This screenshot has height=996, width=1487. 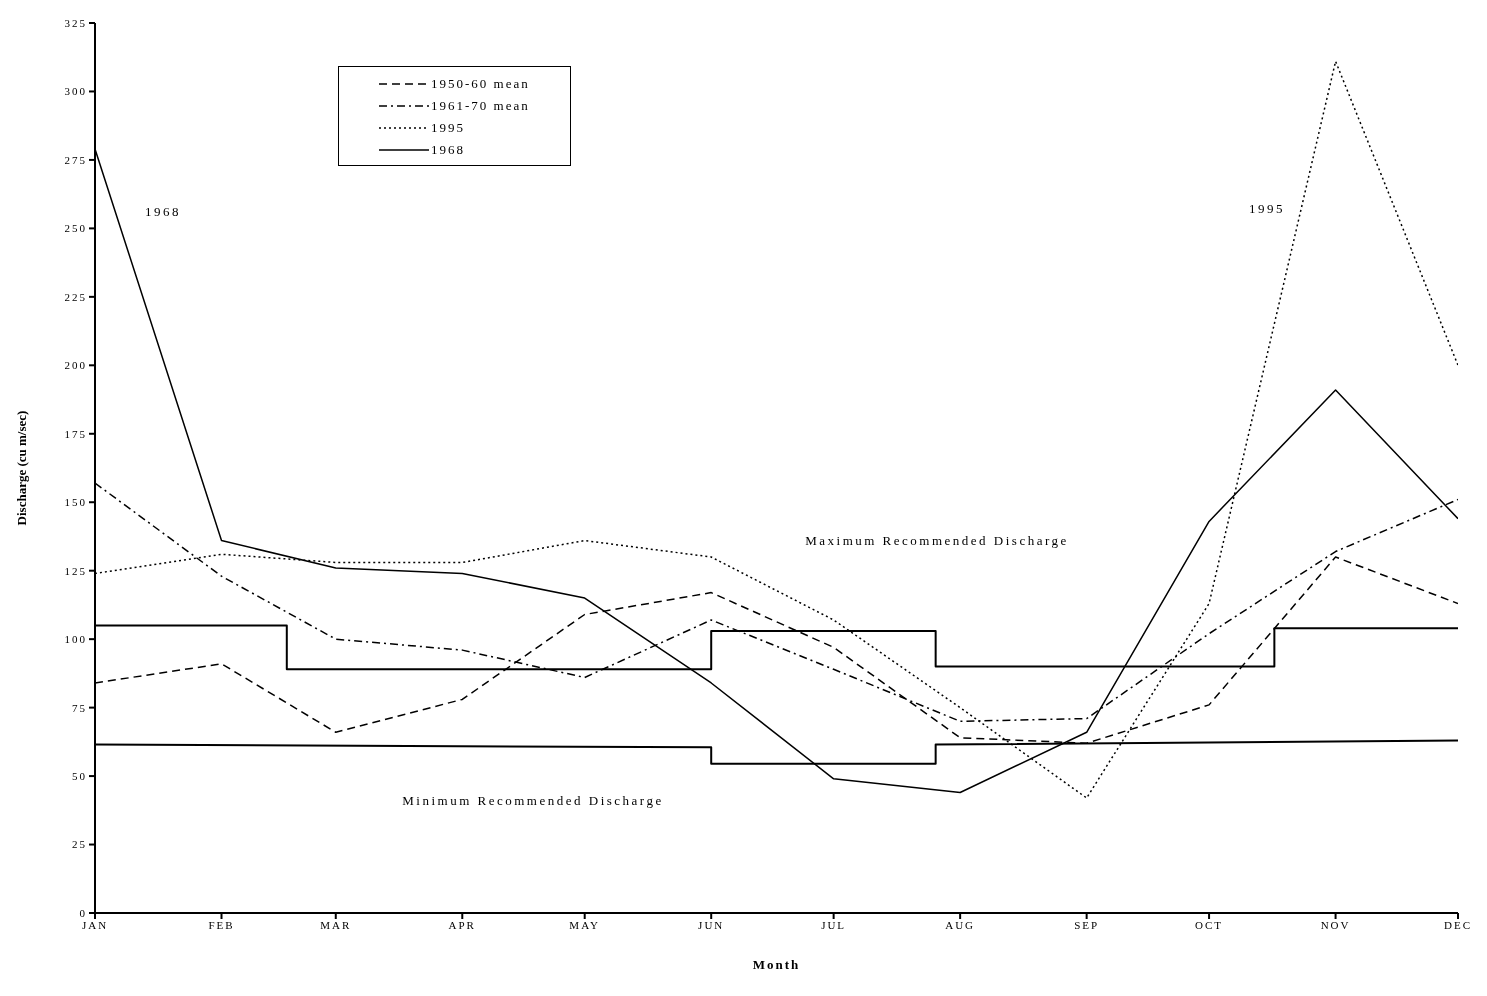 I want to click on annotation: Maximum Recommended Discharge, so click(x=937, y=541).